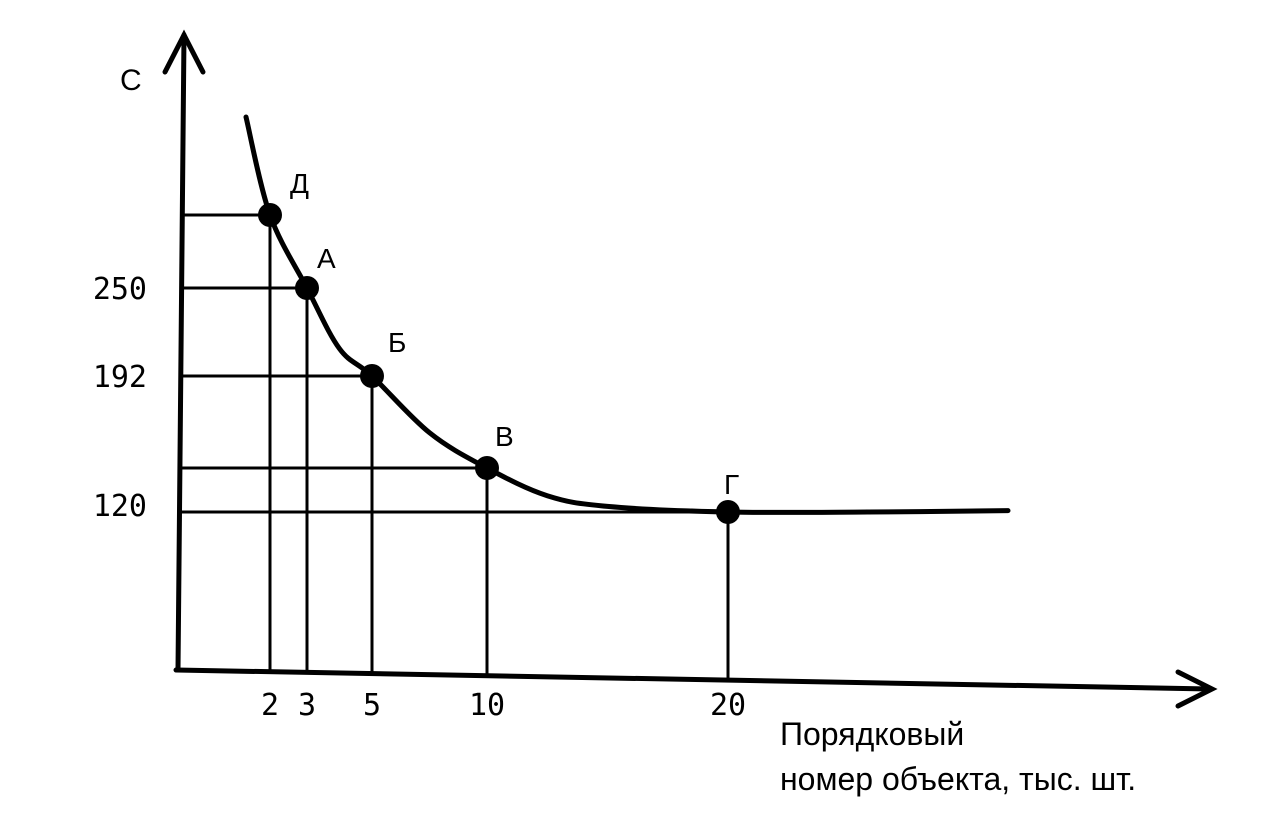 This screenshot has width=1287, height=819. Describe the element at coordinates (120, 398) in the screenshot. I see `y-tick-labels: 250 192 120` at that location.